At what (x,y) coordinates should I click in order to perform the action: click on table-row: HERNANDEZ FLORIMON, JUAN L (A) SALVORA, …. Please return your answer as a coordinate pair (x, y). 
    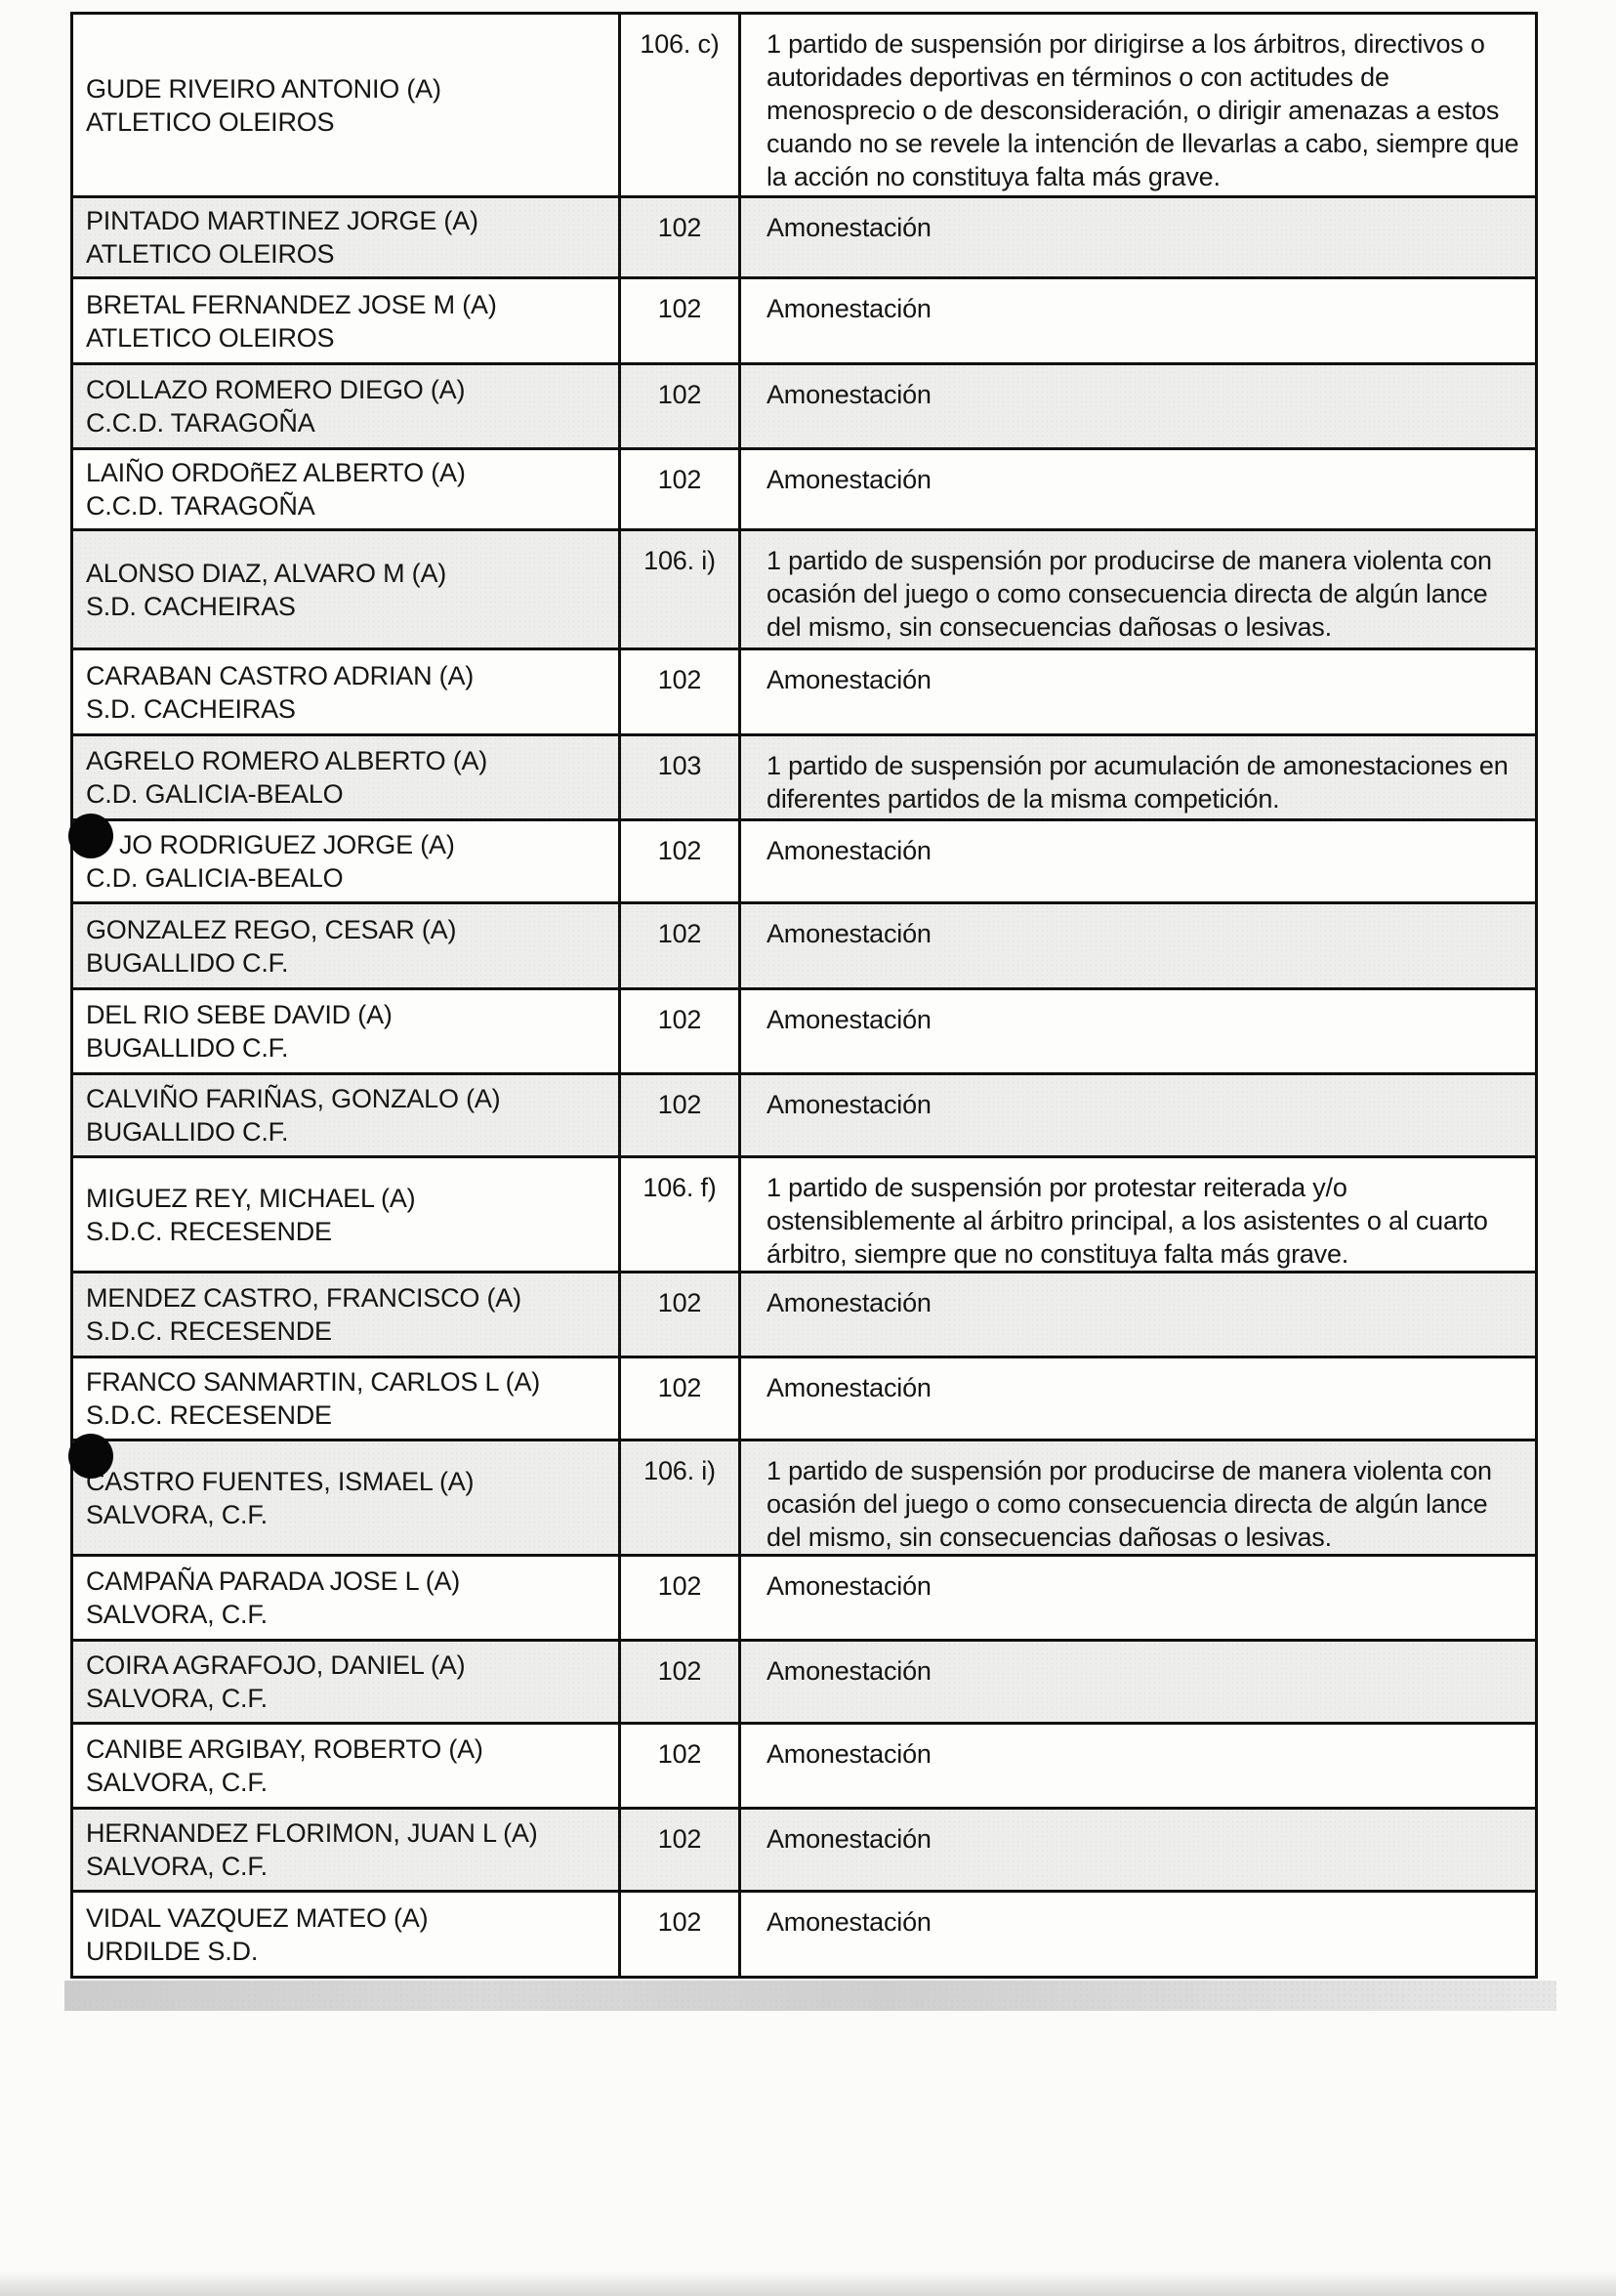
    Looking at the image, I should click on (804, 1851).